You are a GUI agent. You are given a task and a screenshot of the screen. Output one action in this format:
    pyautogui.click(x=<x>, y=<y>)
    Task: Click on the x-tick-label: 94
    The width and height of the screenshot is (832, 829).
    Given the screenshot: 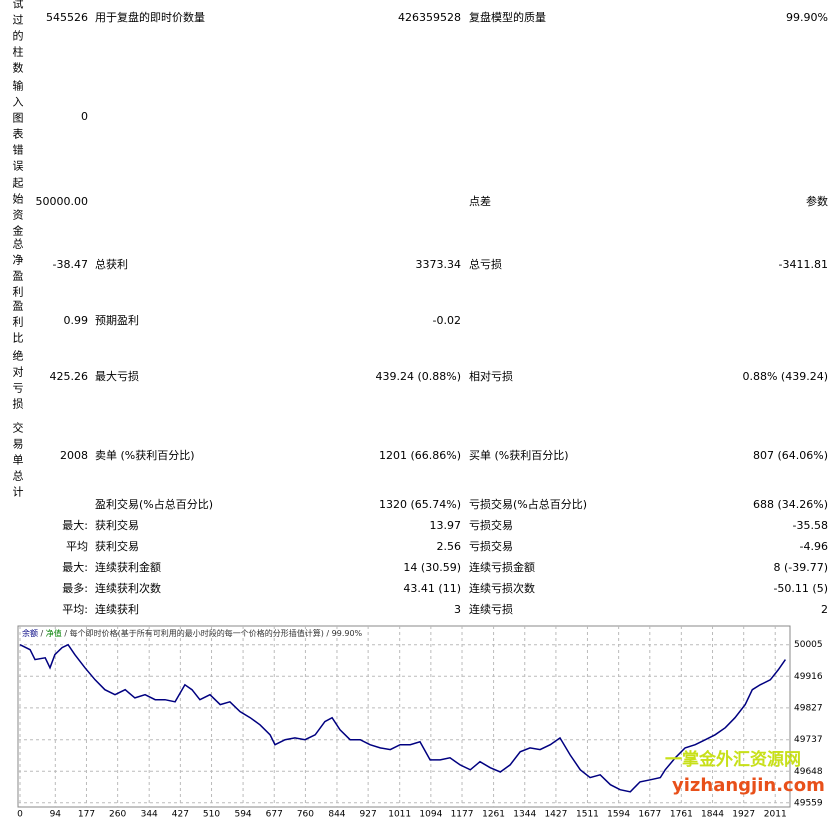 What is the action you would take?
    pyautogui.click(x=56, y=815)
    